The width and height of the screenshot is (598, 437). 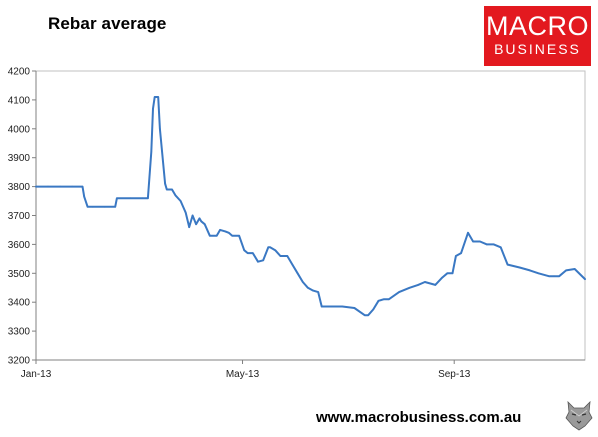 What do you see at coordinates (454, 374) in the screenshot?
I see `x-tick-label: Sep-13` at bounding box center [454, 374].